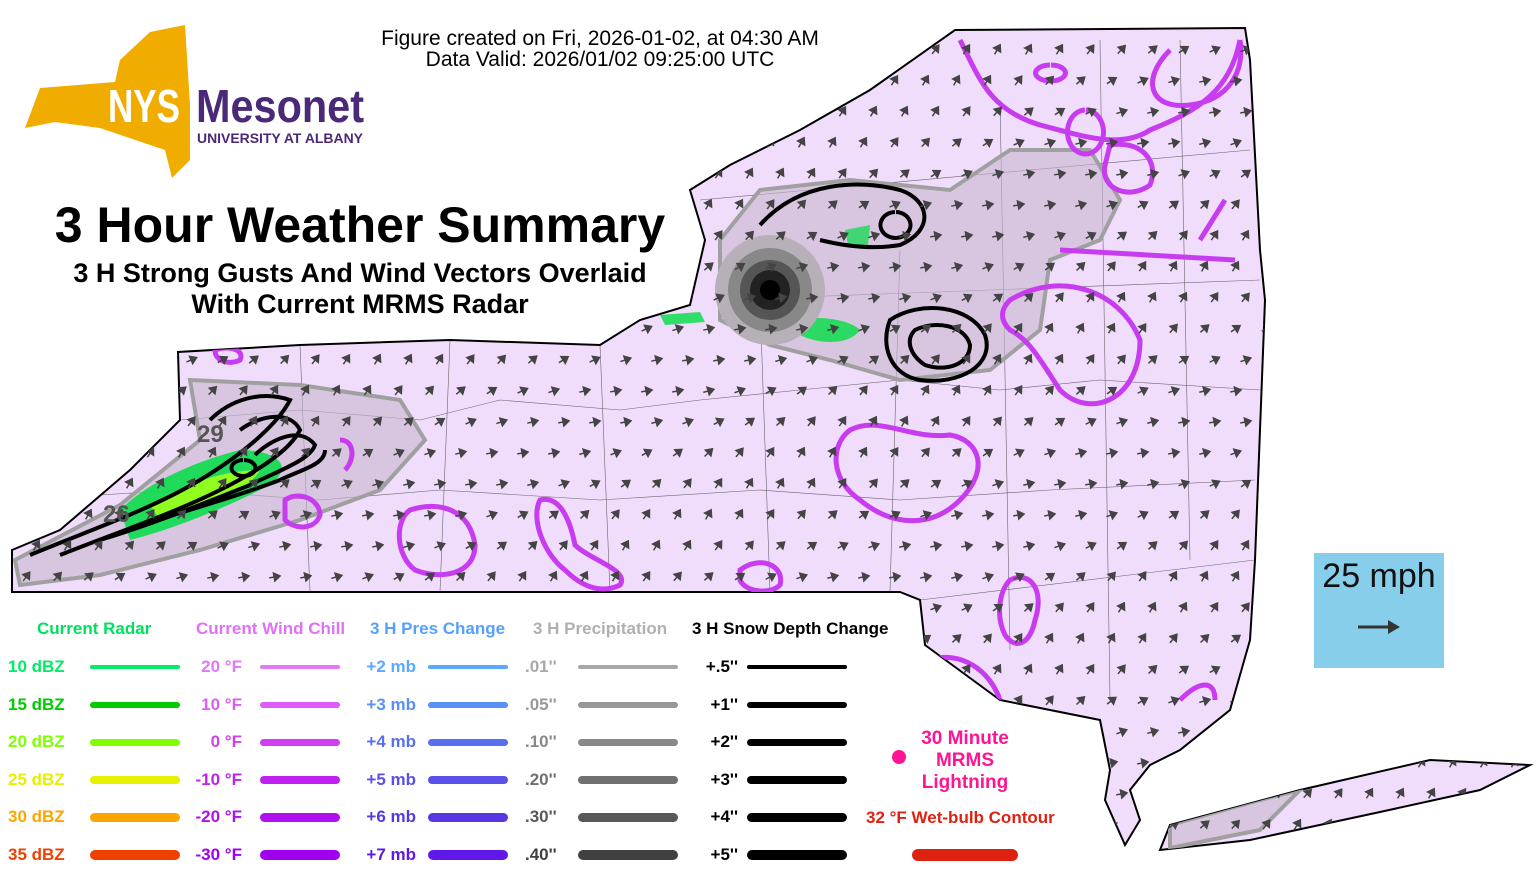  I want to click on legend-wetbulb-label: 32 °F Wet-bulb Contour, so click(960, 817).